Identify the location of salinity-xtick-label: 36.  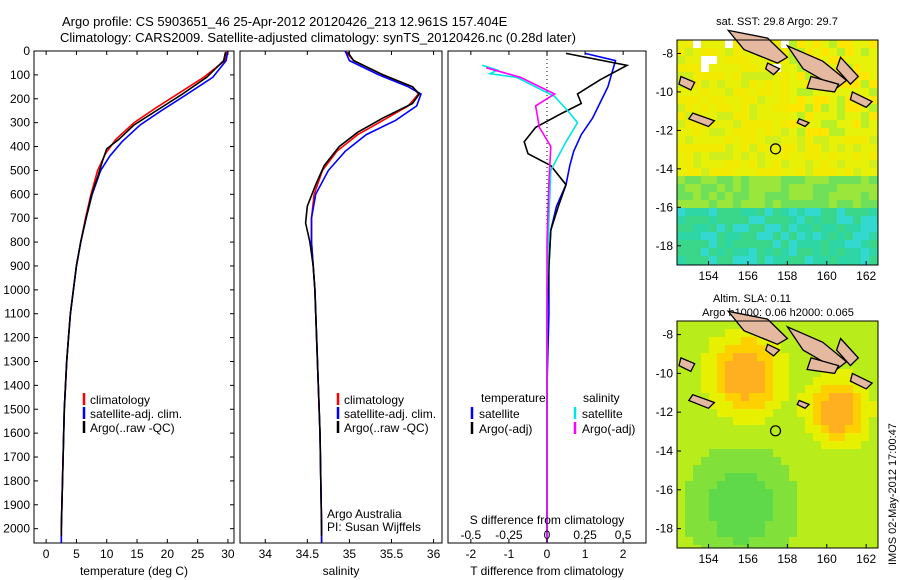
(434, 554).